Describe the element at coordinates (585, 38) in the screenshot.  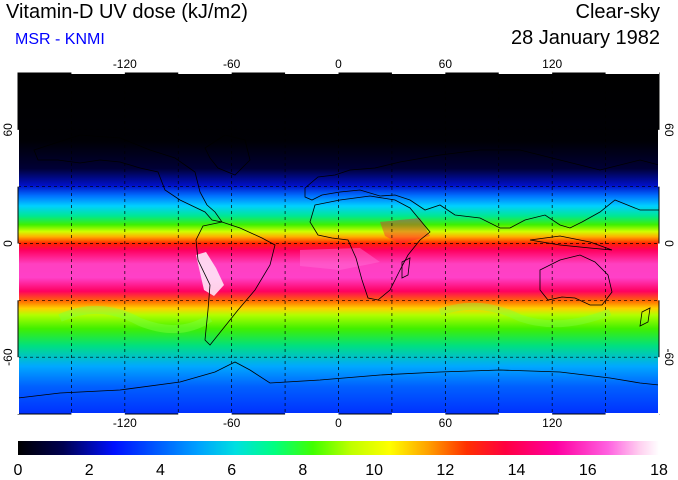
I see `map-date: 28 January 1982` at that location.